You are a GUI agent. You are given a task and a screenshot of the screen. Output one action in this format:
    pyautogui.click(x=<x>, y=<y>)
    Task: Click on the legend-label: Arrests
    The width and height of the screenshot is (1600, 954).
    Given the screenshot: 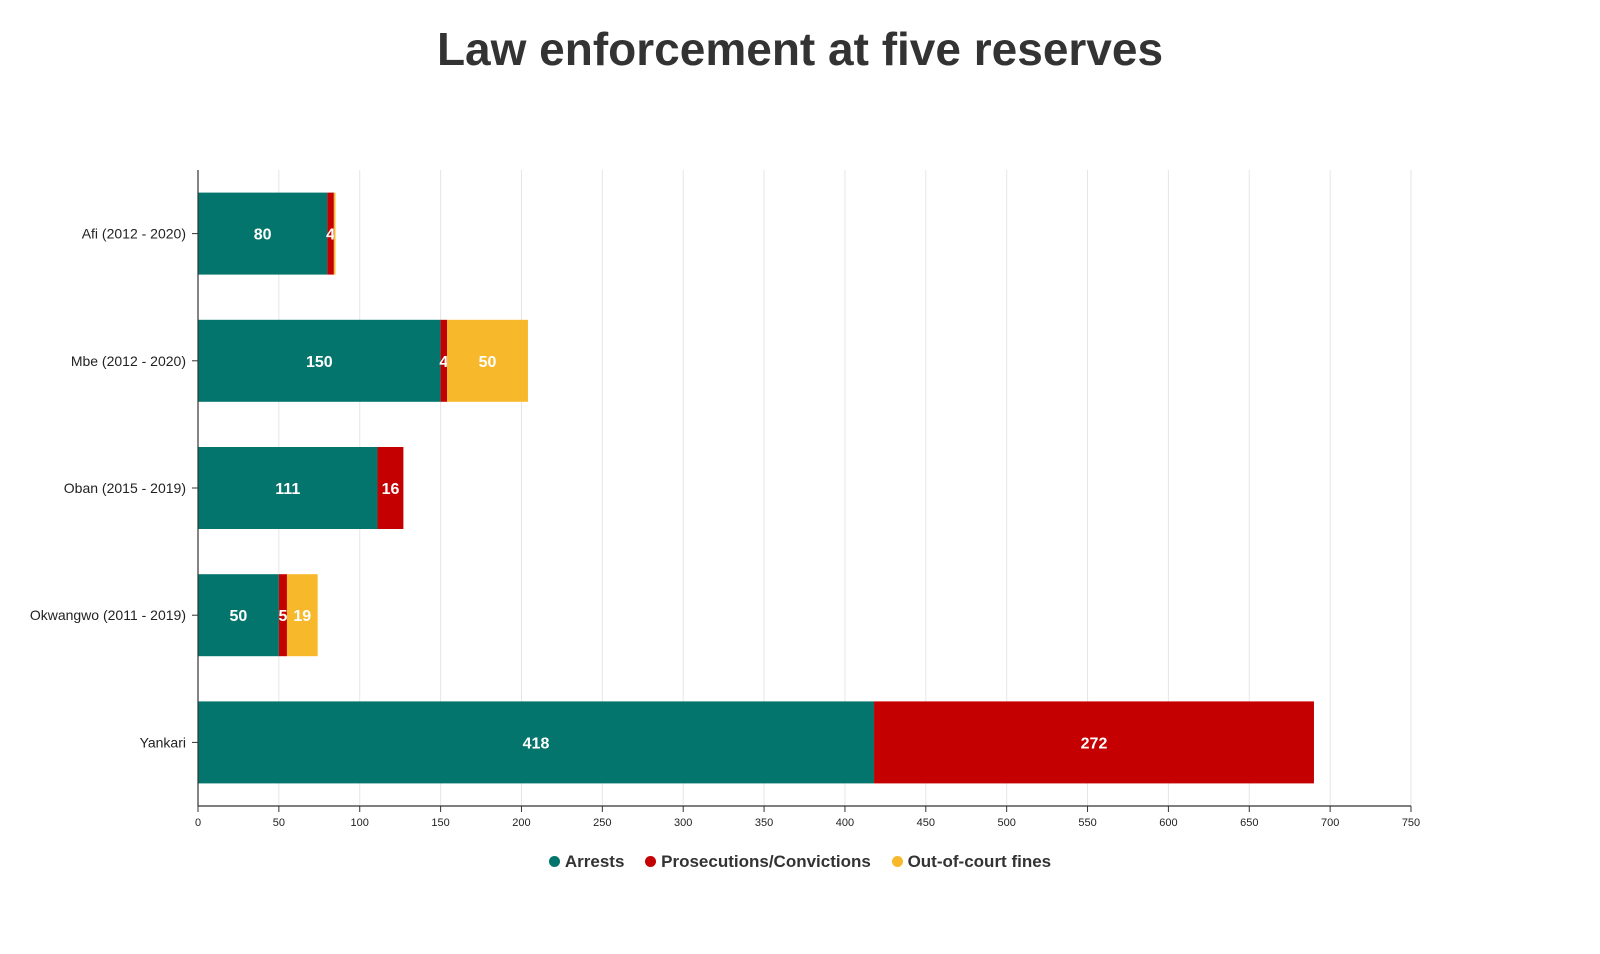 What is the action you would take?
    pyautogui.click(x=594, y=861)
    